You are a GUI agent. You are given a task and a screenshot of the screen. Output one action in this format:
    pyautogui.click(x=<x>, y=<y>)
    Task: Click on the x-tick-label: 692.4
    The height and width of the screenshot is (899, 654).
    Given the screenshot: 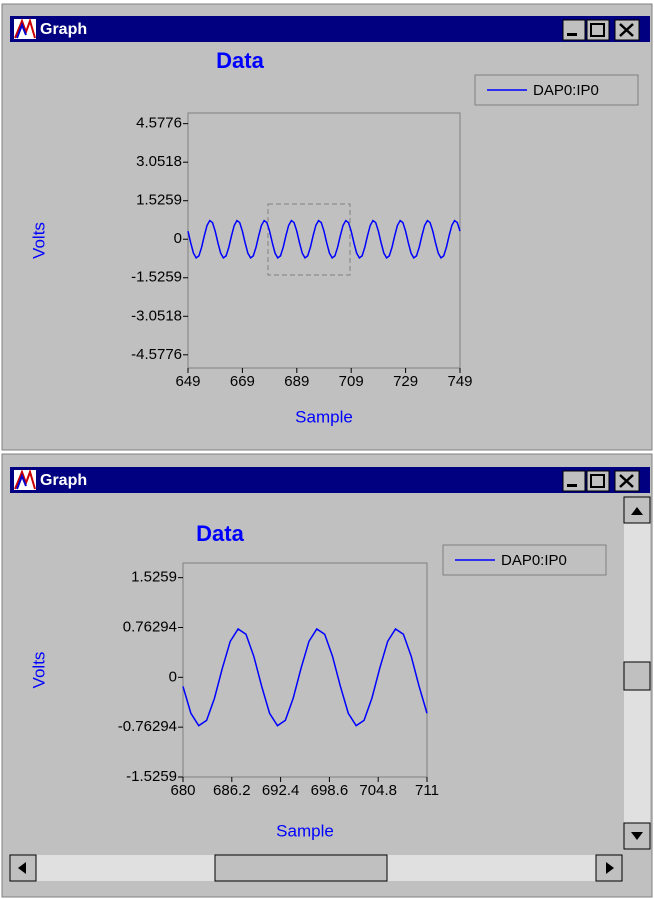 What is the action you would take?
    pyautogui.click(x=281, y=790)
    